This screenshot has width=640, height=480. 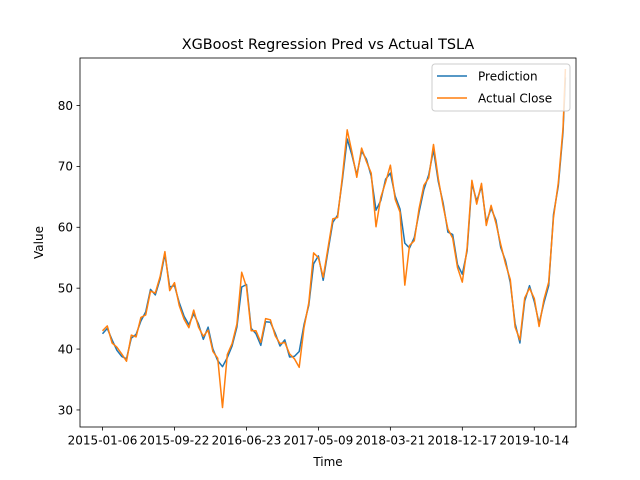 I want to click on y-tick-label: 50, so click(x=65, y=288).